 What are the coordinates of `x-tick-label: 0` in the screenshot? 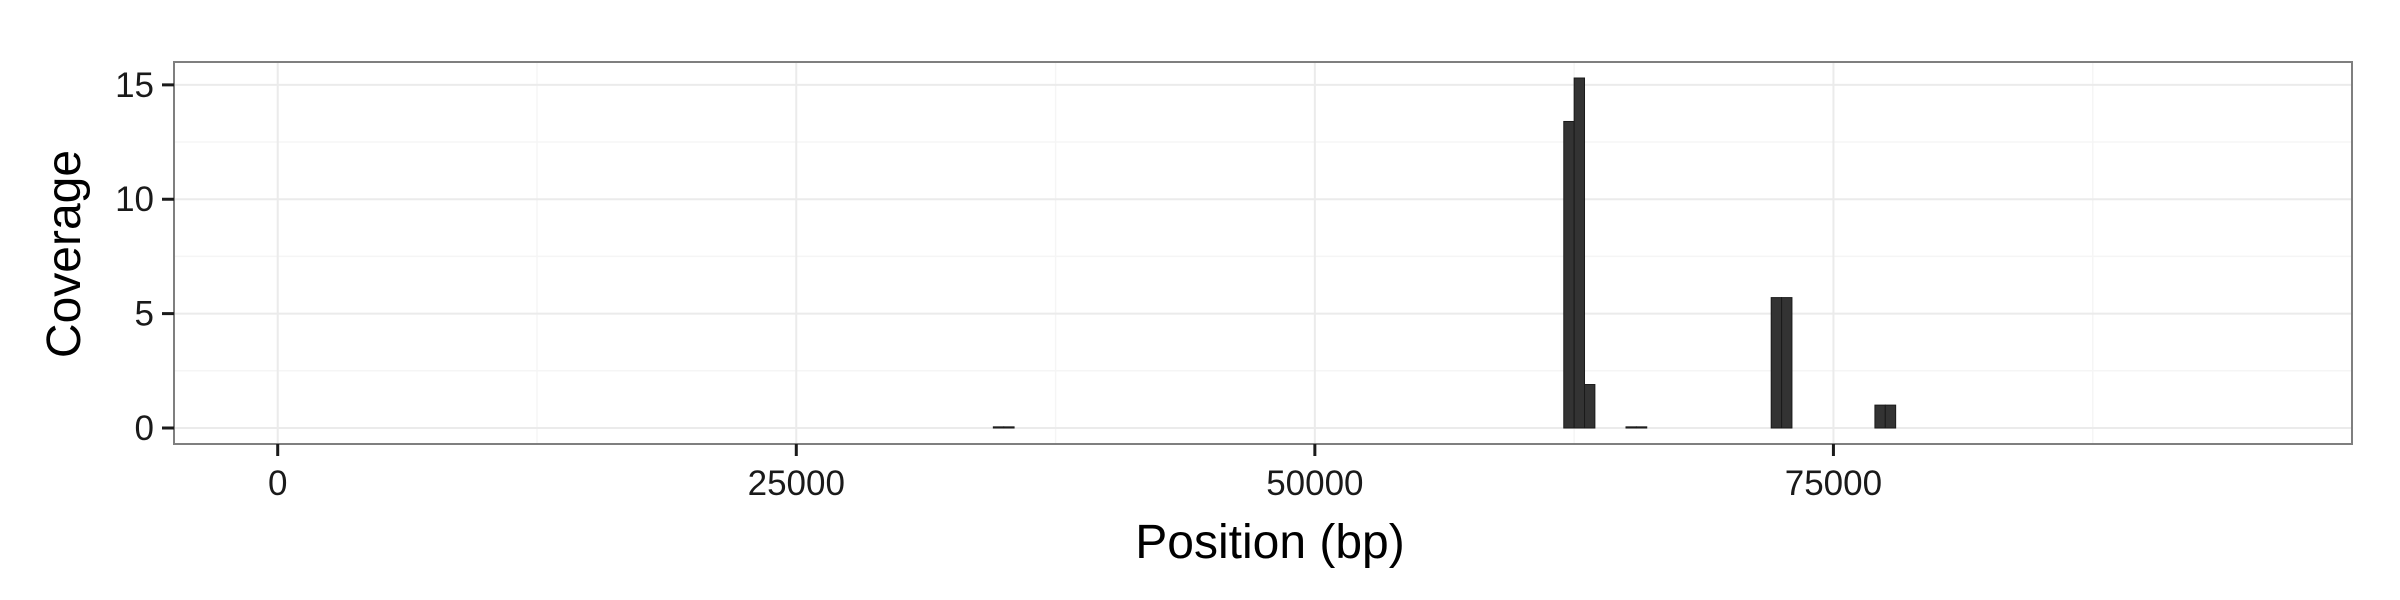 It's located at (277, 483).